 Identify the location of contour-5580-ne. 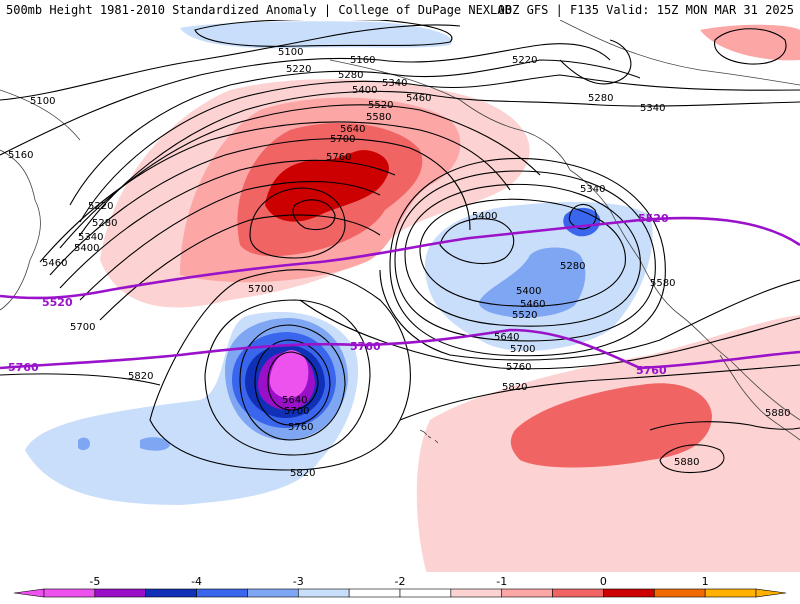
(525, 256).